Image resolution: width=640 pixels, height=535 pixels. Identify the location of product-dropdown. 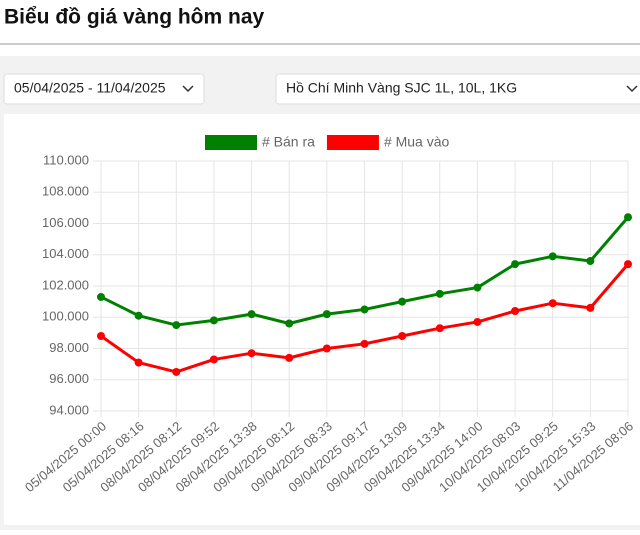
(457, 89).